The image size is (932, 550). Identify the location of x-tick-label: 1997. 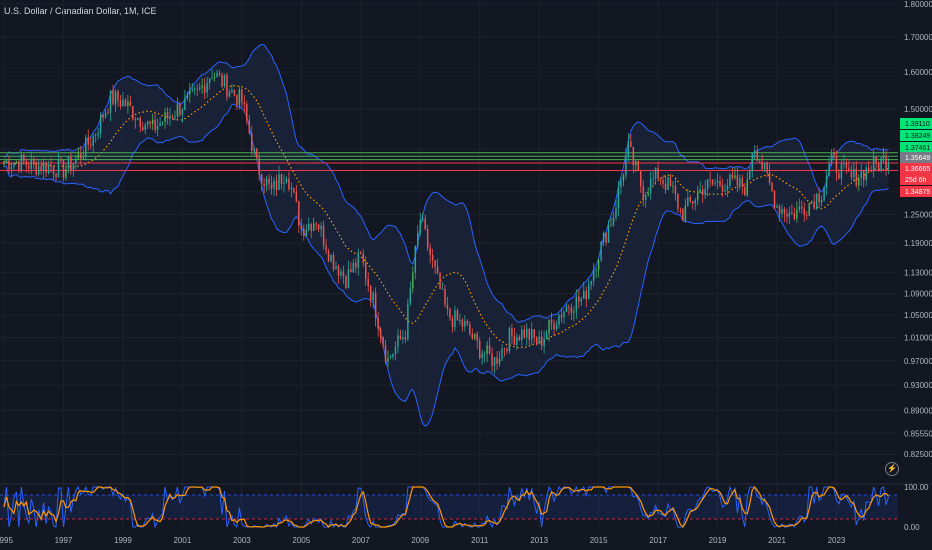
(64, 540).